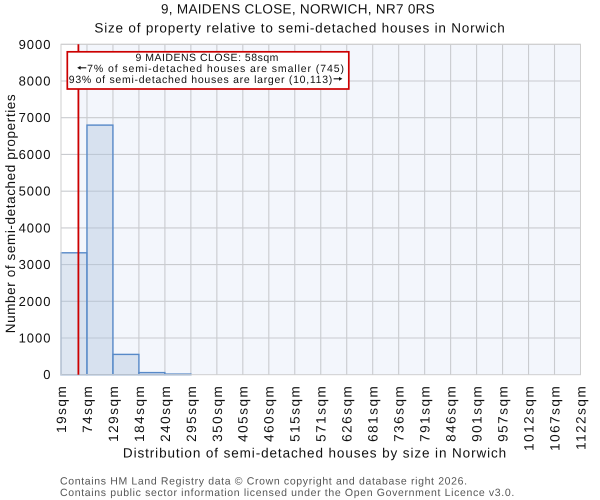 This screenshot has height=500, width=600. I want to click on svg-text: 515sqm, so click(295, 413).